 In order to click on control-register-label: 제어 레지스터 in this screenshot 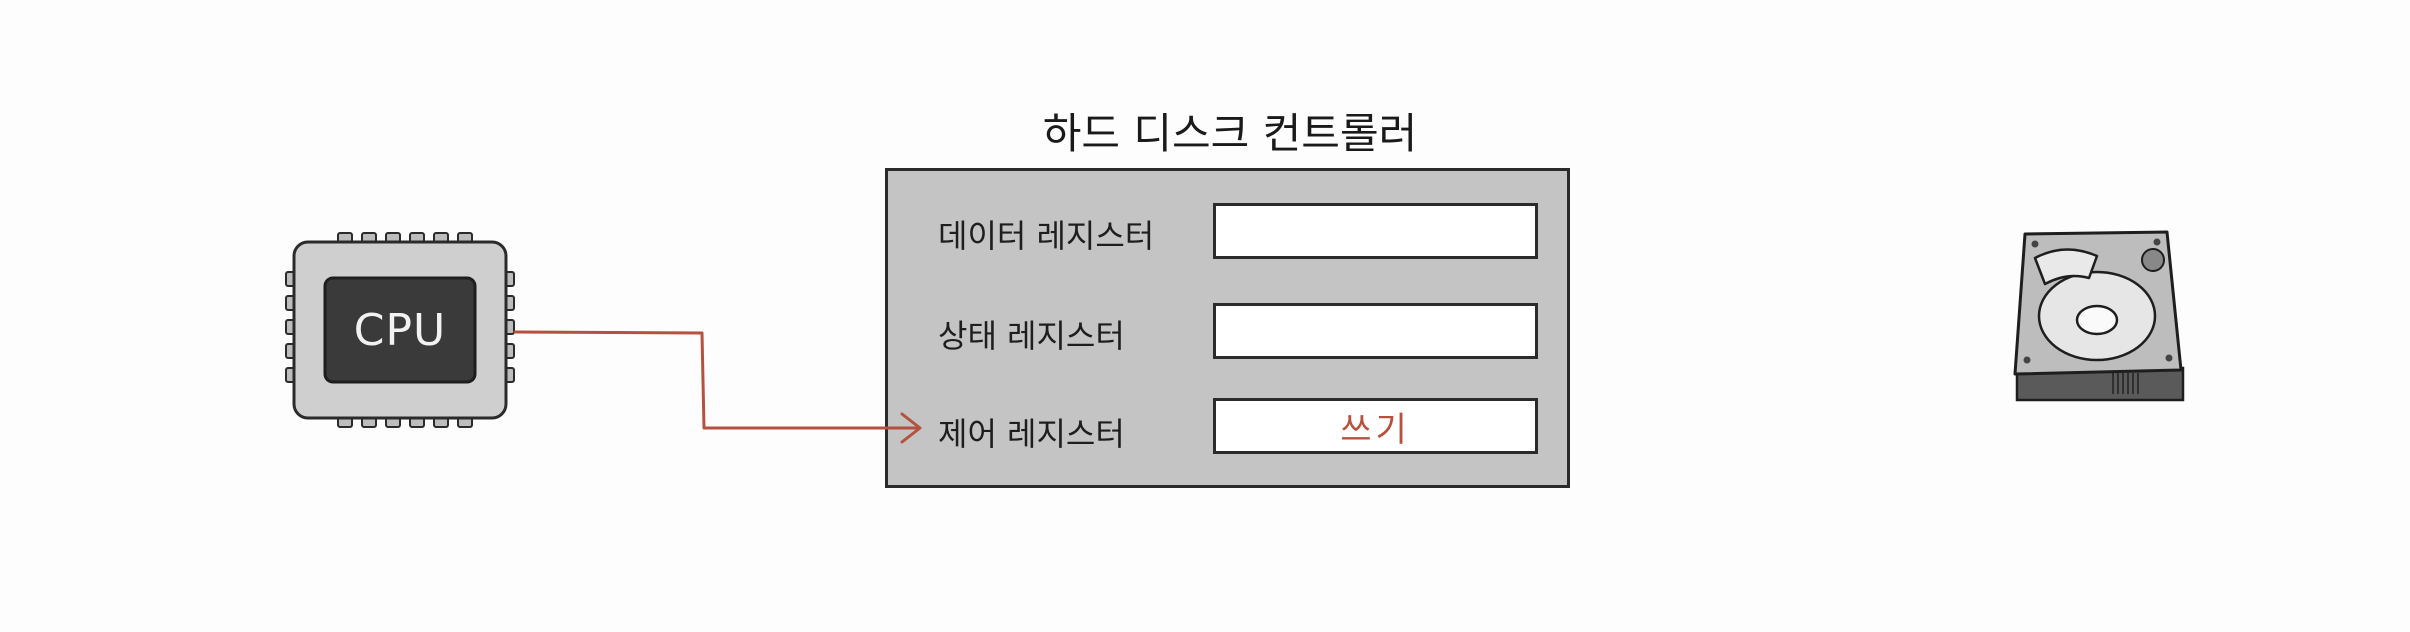, I will do `click(1031, 434)`.